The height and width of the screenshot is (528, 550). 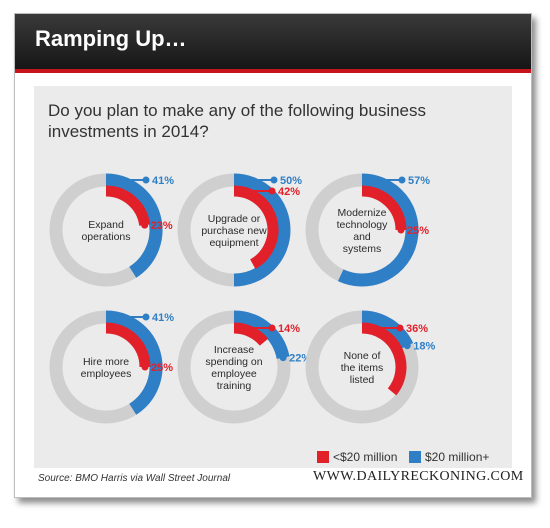 What do you see at coordinates (291, 181) in the screenshot?
I see `value-label-over-20m: 50%` at bounding box center [291, 181].